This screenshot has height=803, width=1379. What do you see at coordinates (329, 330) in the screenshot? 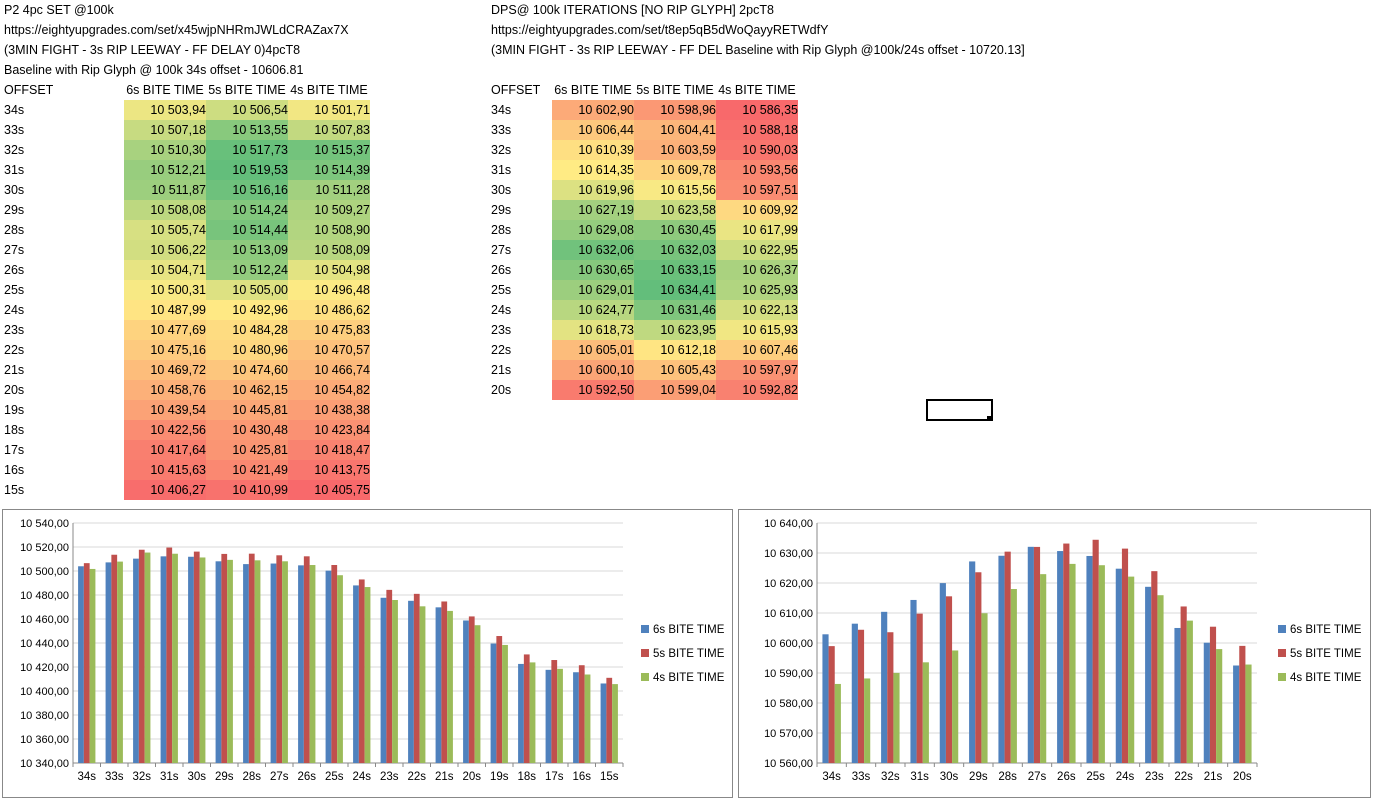
I see `value-cell: 10 475,83` at bounding box center [329, 330].